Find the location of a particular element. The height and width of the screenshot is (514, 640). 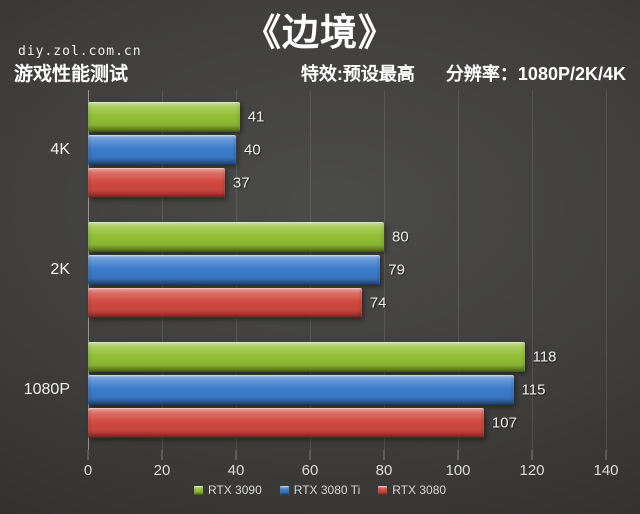

bar-value-label: 74 is located at coordinates (378, 303).